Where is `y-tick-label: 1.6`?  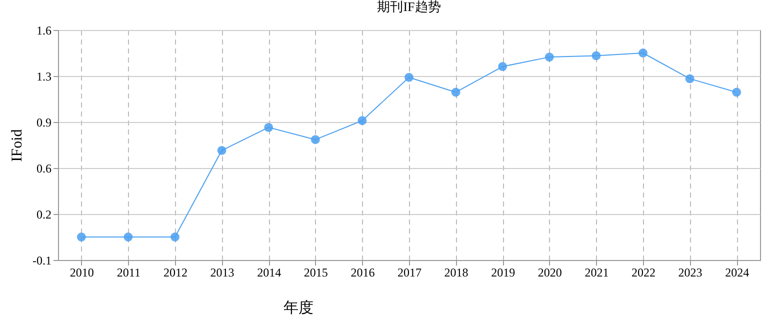 y-tick-label: 1.6 is located at coordinates (44, 31).